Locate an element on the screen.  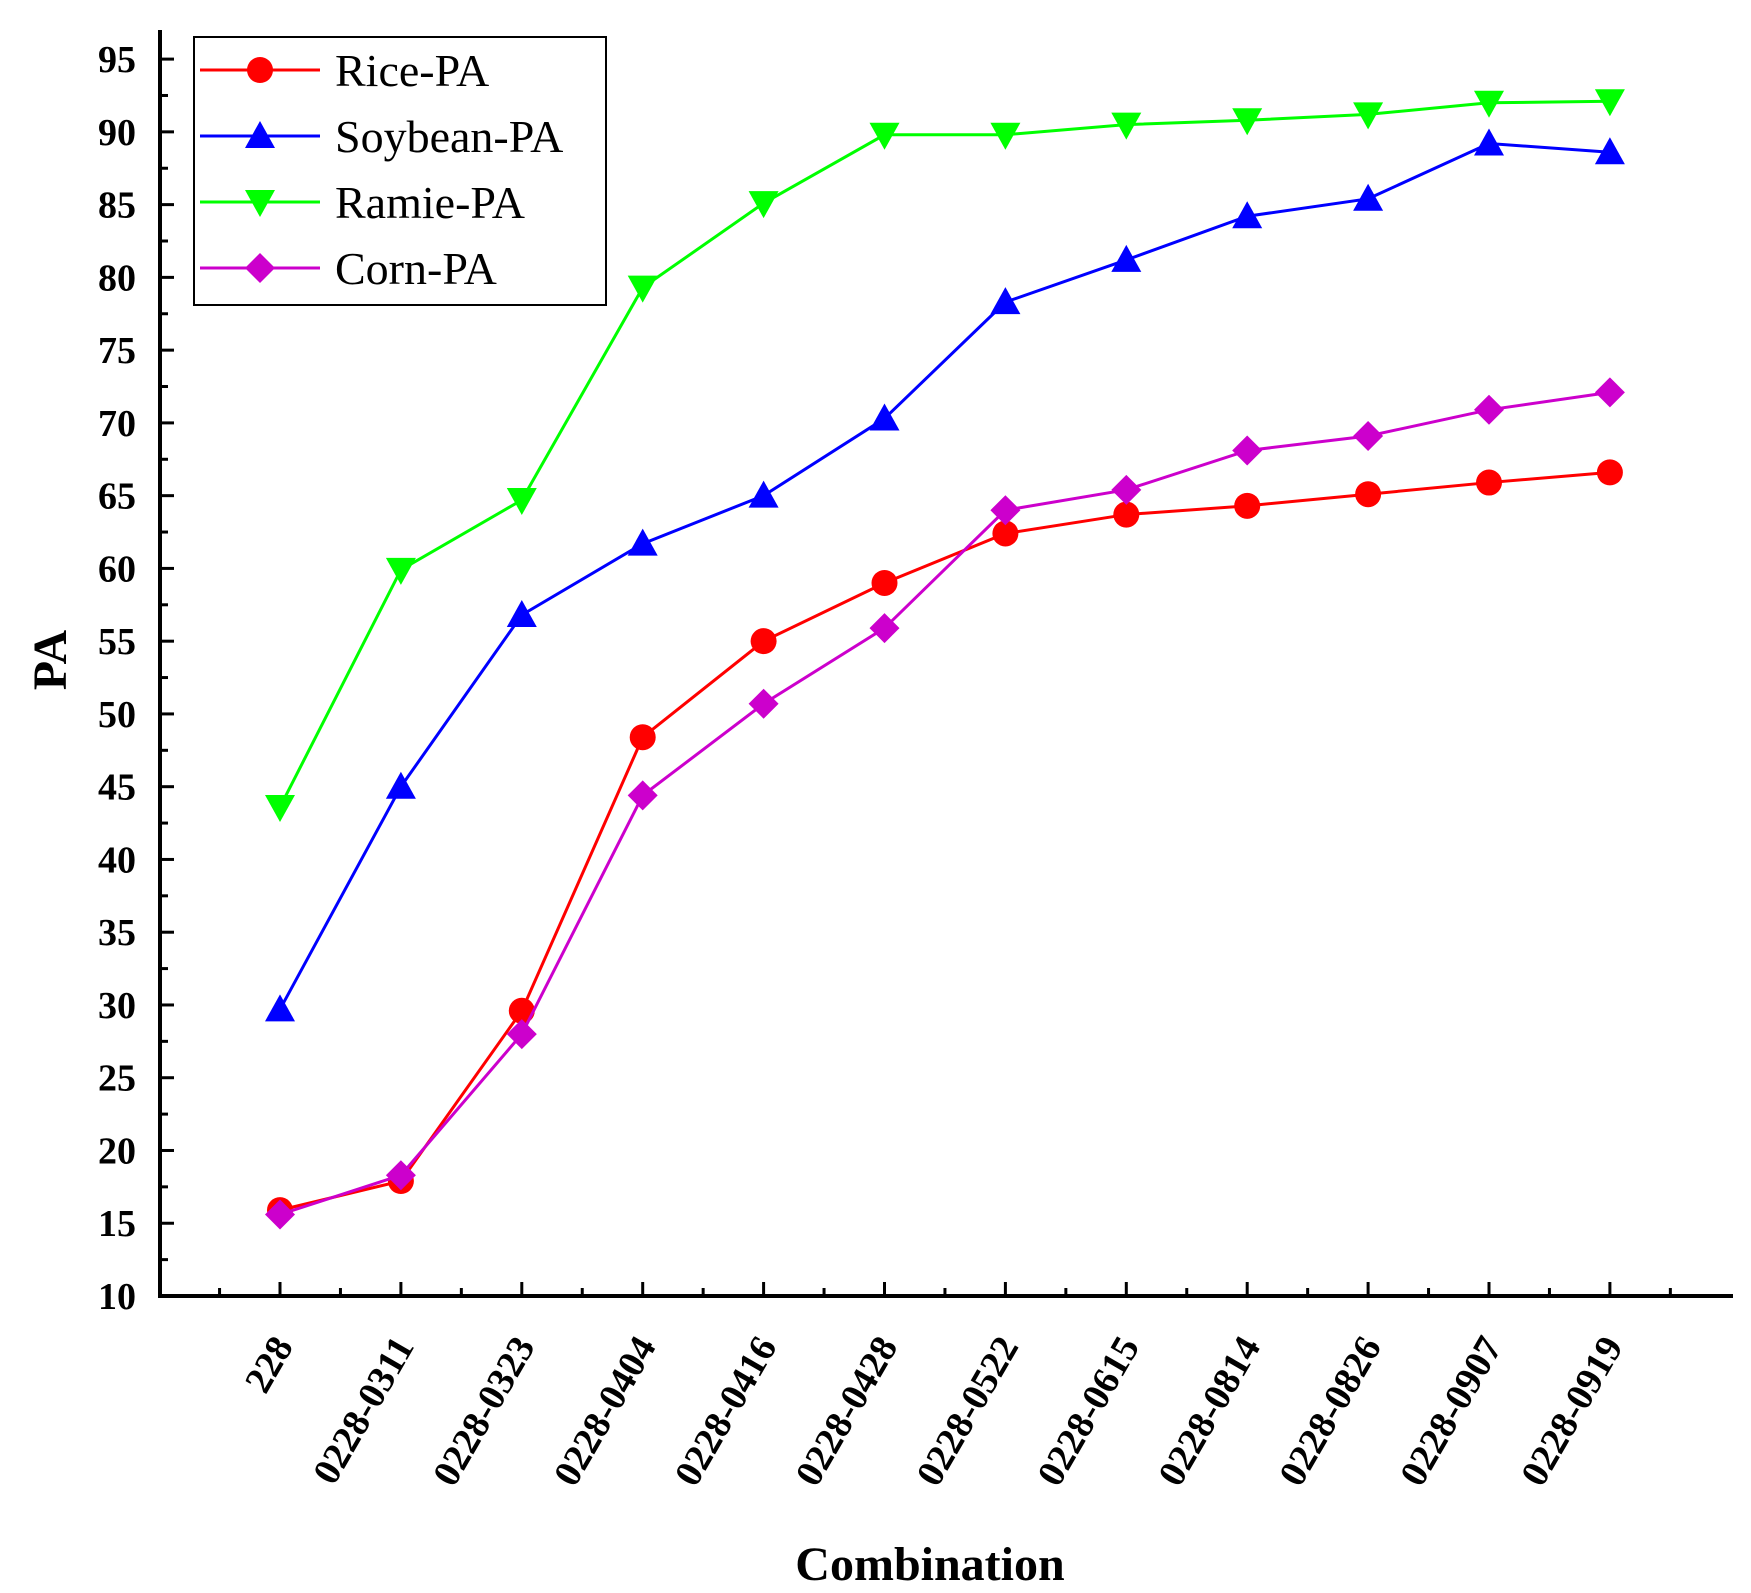
x-axis-title: Combination is located at coordinates (929, 1564).